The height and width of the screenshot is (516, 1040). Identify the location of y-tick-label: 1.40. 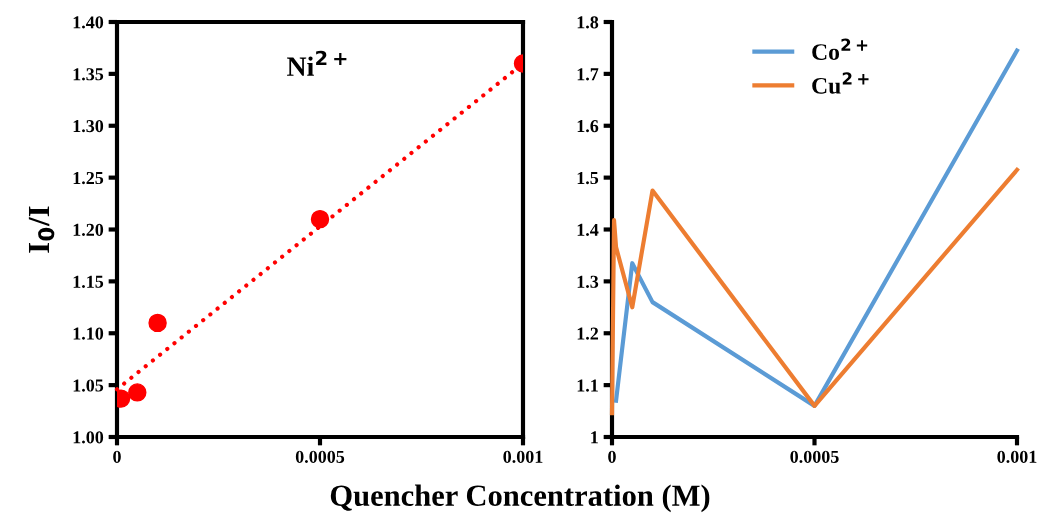
(88, 22).